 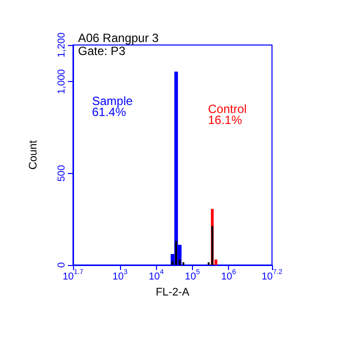 I want to click on text: Sample, so click(x=113, y=101).